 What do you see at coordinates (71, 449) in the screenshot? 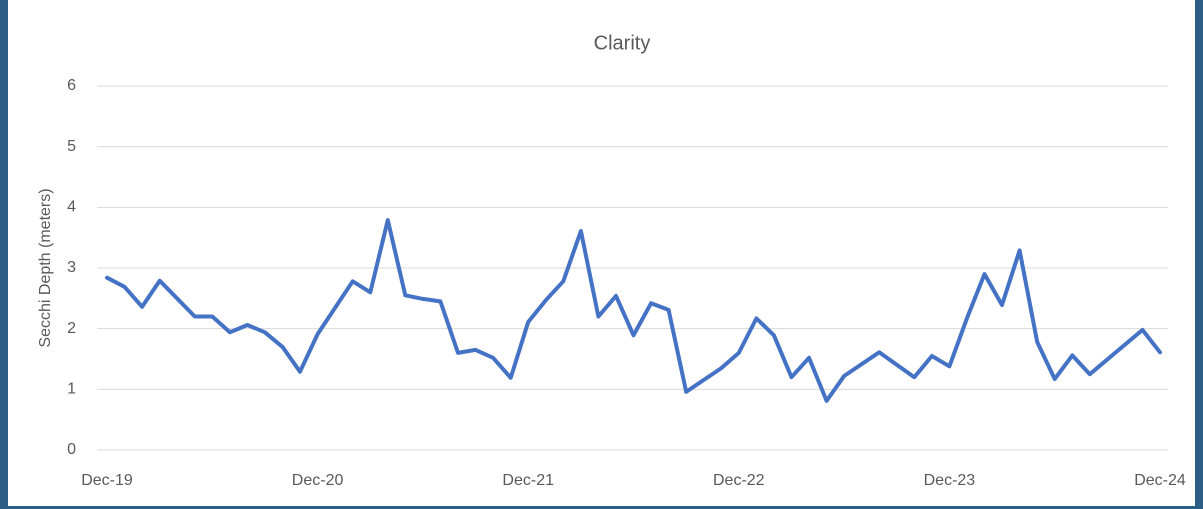
I see `y-tick-label: 0` at bounding box center [71, 449].